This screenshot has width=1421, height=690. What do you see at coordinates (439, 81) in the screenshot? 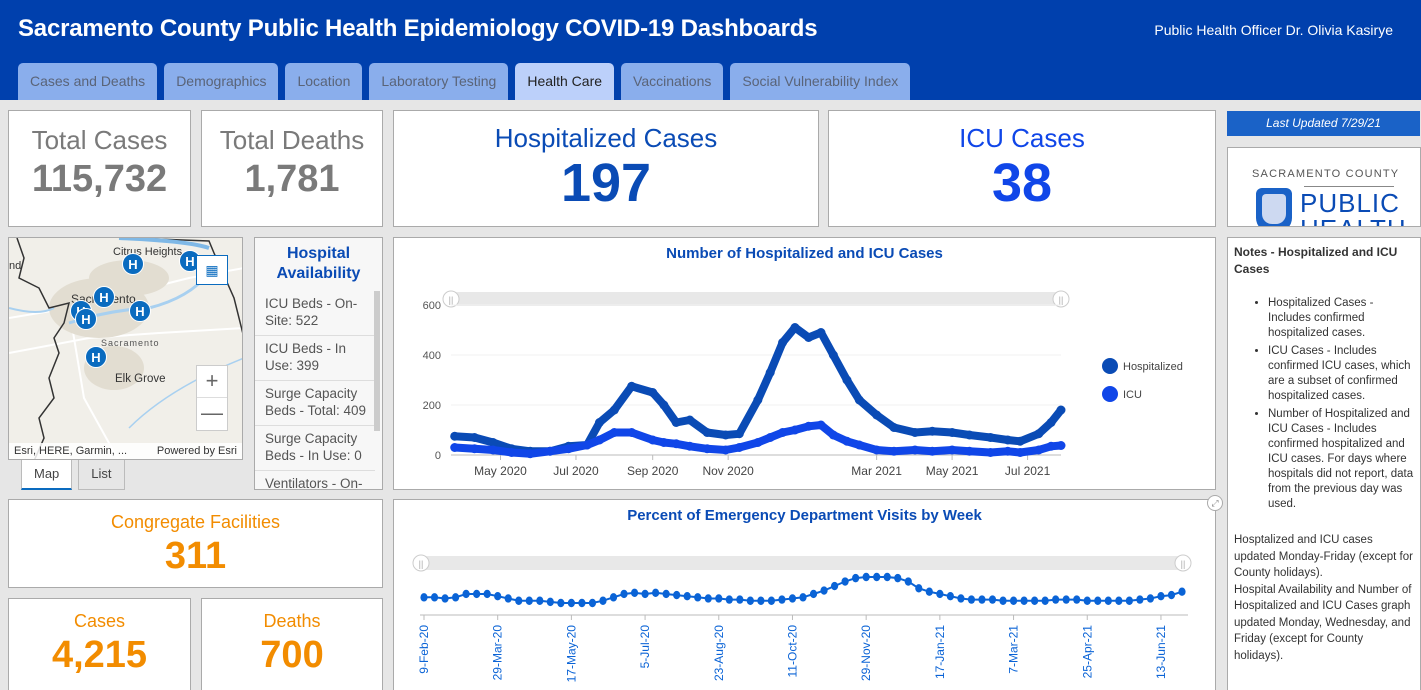
I see `tab-laboratory-testing: Laboratory Testing` at bounding box center [439, 81].